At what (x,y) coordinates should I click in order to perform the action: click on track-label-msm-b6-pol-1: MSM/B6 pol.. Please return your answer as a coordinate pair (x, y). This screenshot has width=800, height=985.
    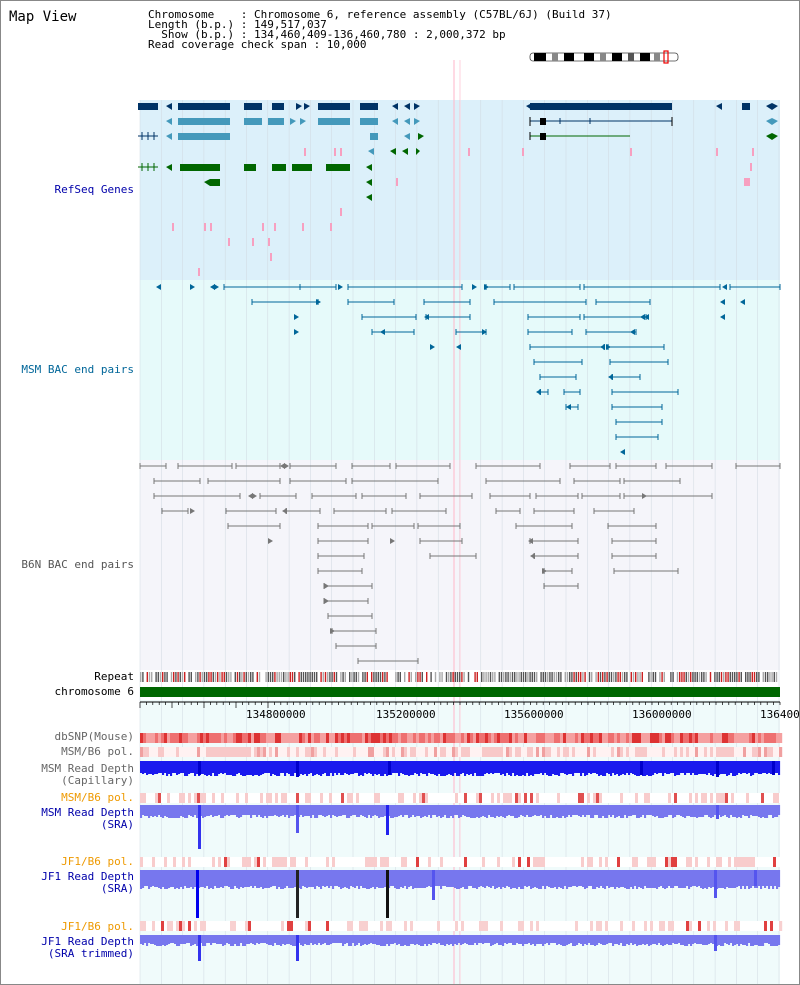
    Looking at the image, I should click on (97, 751).